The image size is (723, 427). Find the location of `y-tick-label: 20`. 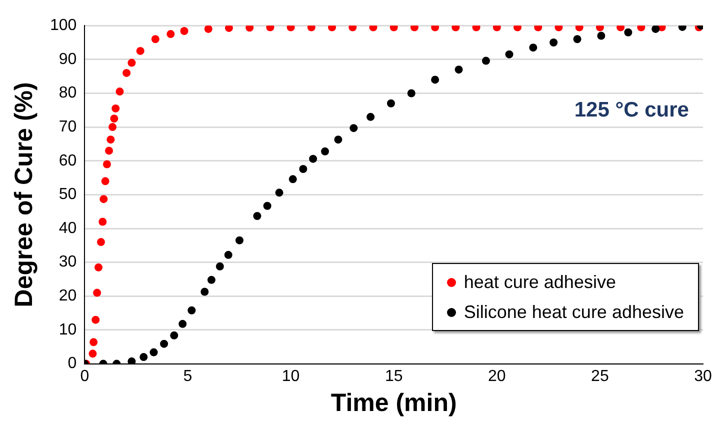

y-tick-label: 20 is located at coordinates (67, 296).